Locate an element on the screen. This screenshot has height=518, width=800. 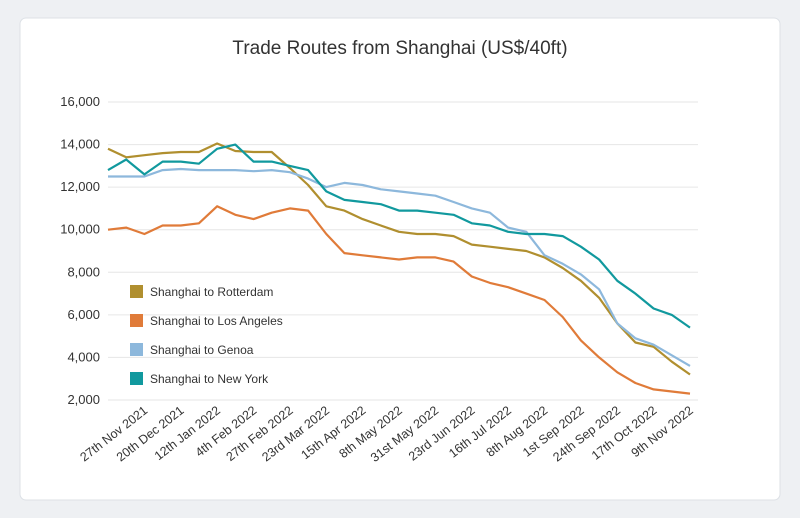
legend-label: Shanghai to Rotterdam is located at coordinates (211, 292).